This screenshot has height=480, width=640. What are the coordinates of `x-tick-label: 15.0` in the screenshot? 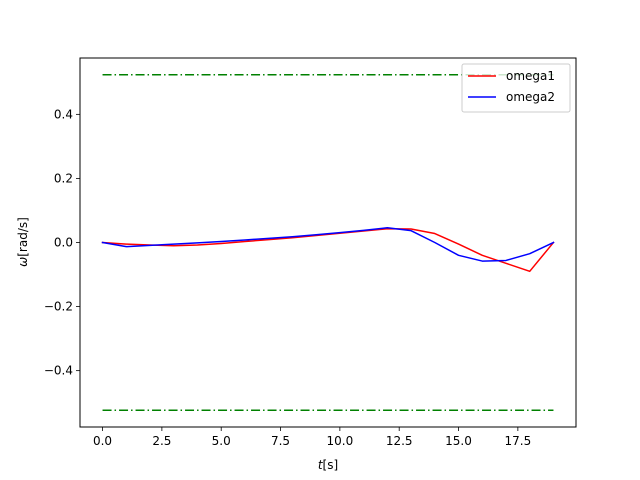 It's located at (458, 441).